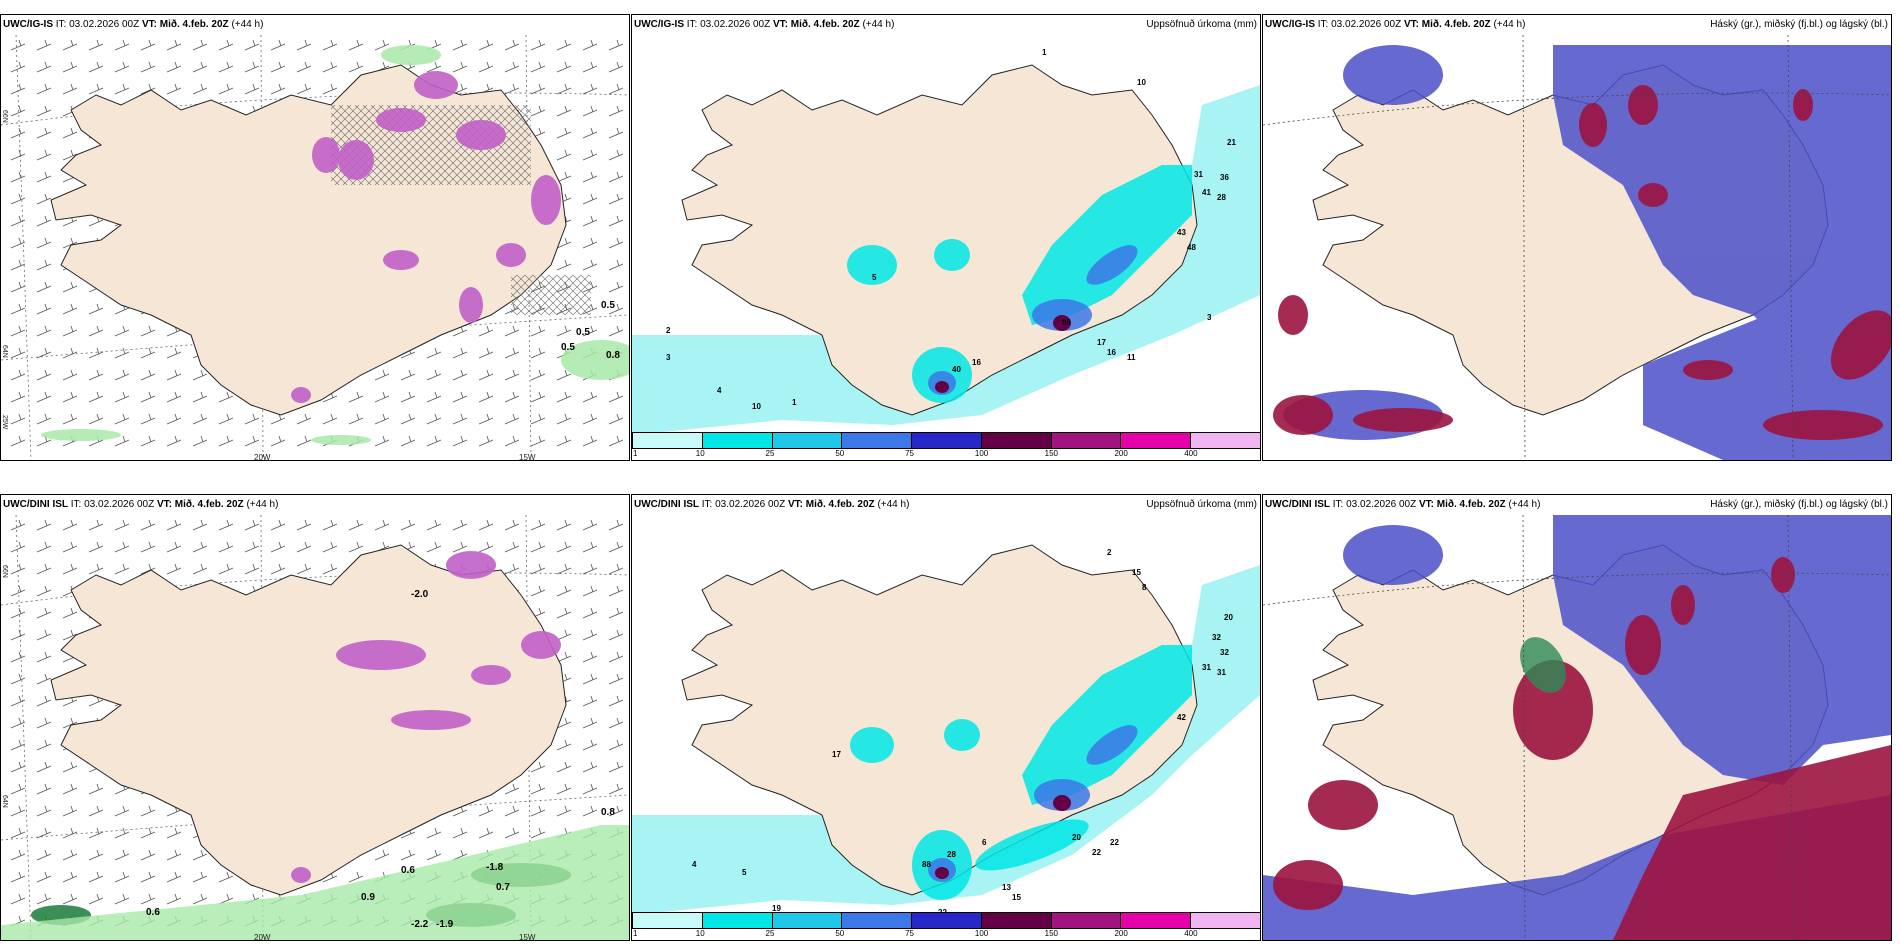  I want to click on colorbar-tick: 25, so click(770, 453).